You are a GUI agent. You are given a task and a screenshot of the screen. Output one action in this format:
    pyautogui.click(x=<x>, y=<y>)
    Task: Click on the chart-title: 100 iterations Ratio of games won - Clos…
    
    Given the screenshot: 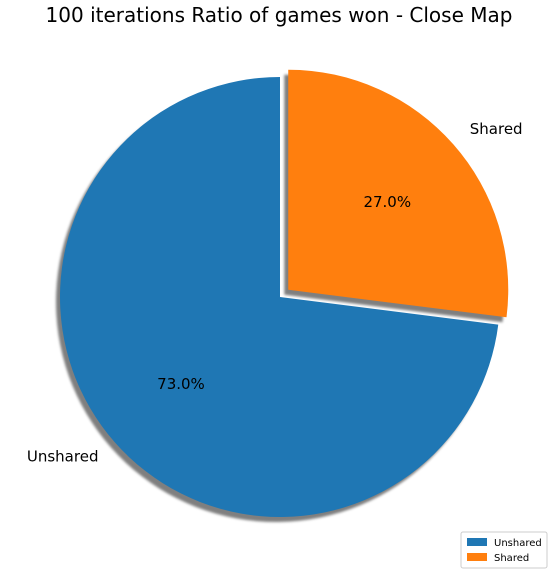 What is the action you would take?
    pyautogui.click(x=279, y=15)
    